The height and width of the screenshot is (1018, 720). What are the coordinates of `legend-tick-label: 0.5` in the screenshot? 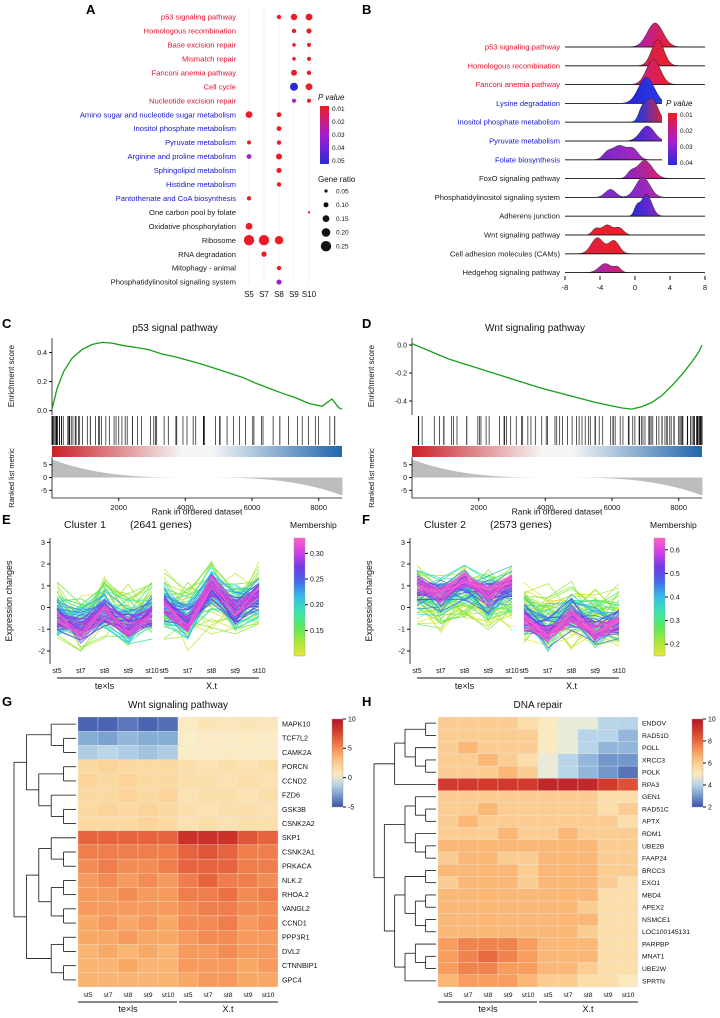 It's located at (675, 574).